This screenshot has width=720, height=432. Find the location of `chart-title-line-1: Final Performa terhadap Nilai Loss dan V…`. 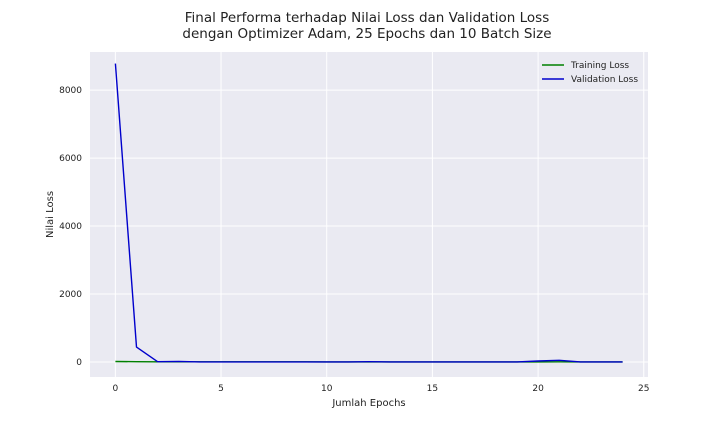

chart-title-line-1: Final Performa terhadap Nilai Loss dan V… is located at coordinates (367, 18).